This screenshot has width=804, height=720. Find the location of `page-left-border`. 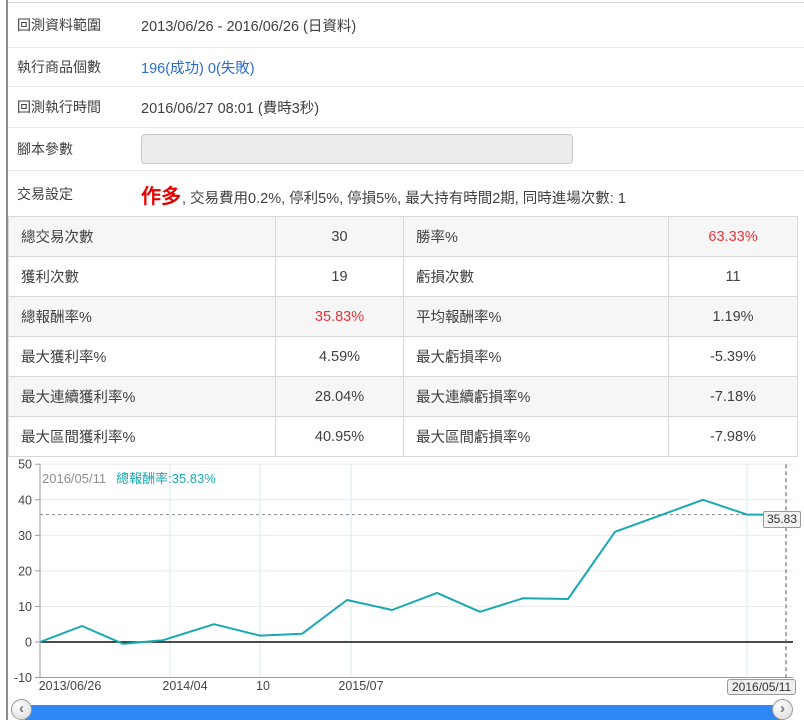

page-left-border is located at coordinates (7, 360).